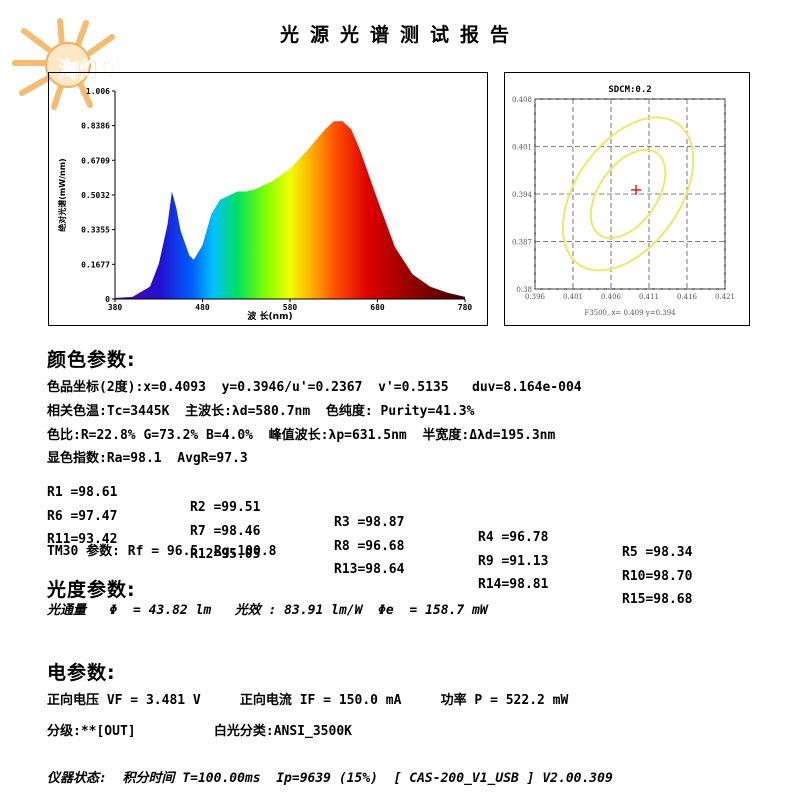 Image resolution: width=800 pixels, height=800 pixels. Describe the element at coordinates (399, 35) in the screenshot. I see `report-title: 光源光谱测试报告` at that location.